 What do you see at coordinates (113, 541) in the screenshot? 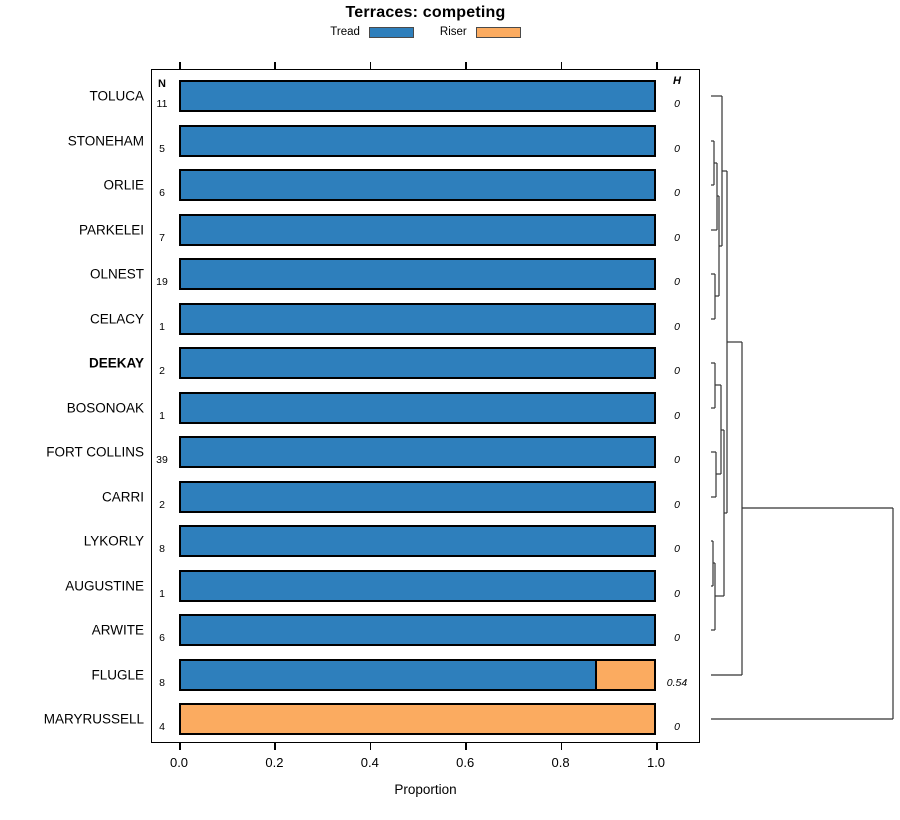
I see `category-label: LYKORLY` at bounding box center [113, 541].